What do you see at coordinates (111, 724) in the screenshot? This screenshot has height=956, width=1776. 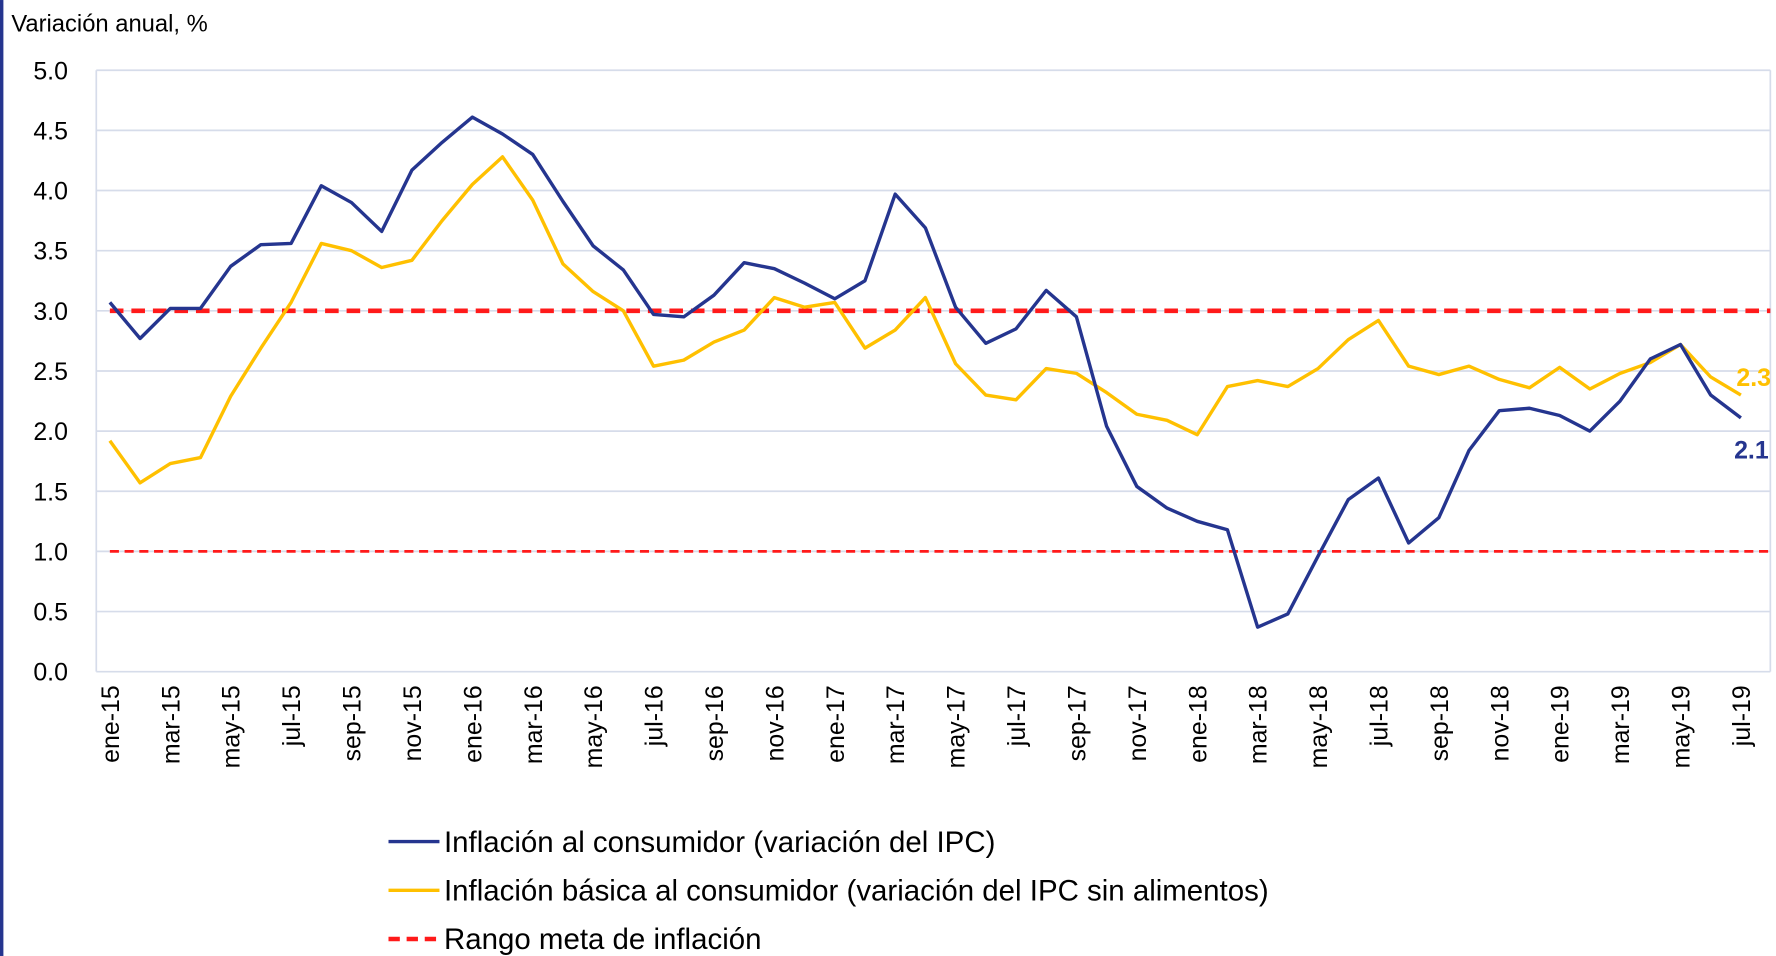 I see `x-tick-label: ene-15` at bounding box center [111, 724].